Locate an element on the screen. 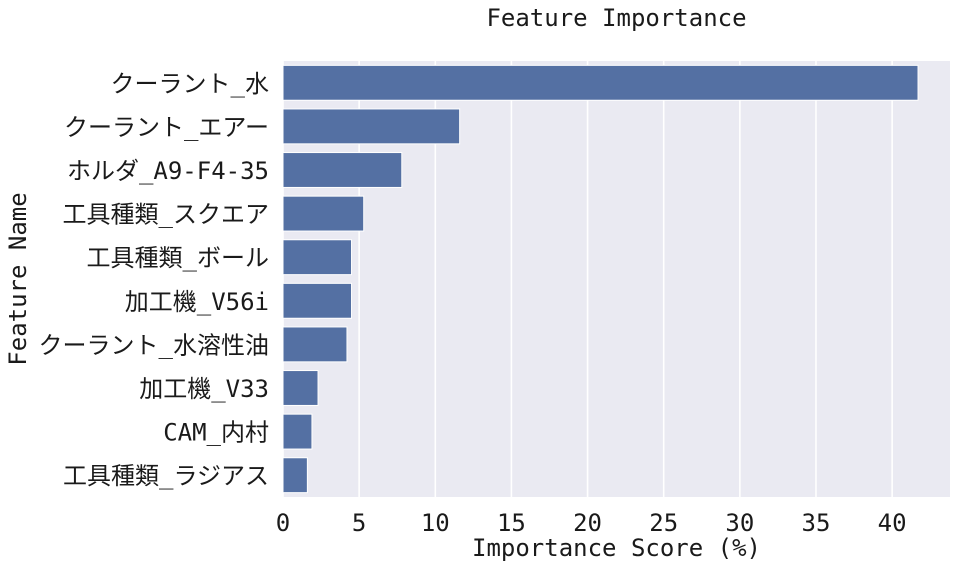 This screenshot has height=572, width=968. y-tick-label: CAM_内村 is located at coordinates (216, 433).